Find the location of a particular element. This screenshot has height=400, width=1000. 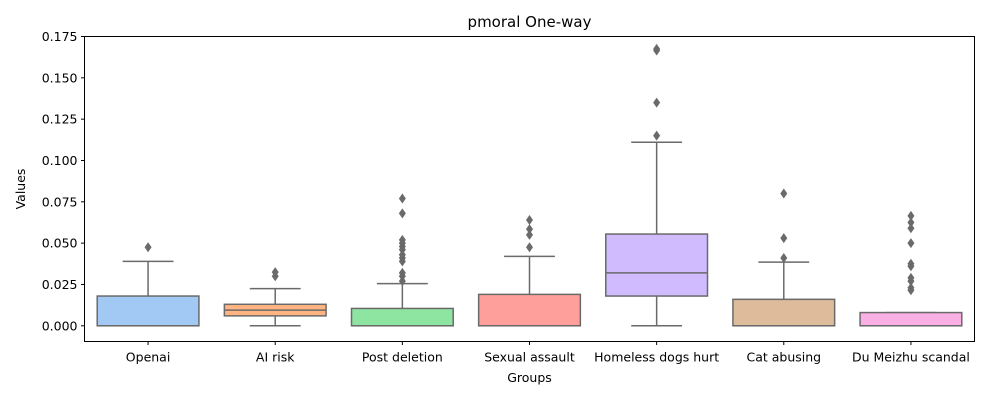

y-tick-label: 0.075 is located at coordinates (60, 201).